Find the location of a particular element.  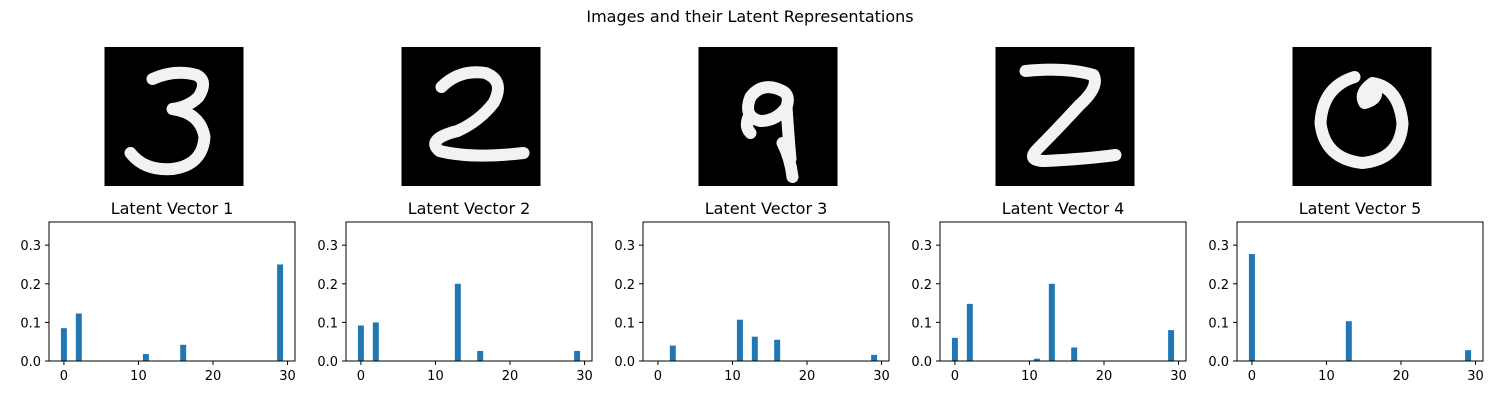

handwritten-digit-3-stroke is located at coordinates (167, 121).